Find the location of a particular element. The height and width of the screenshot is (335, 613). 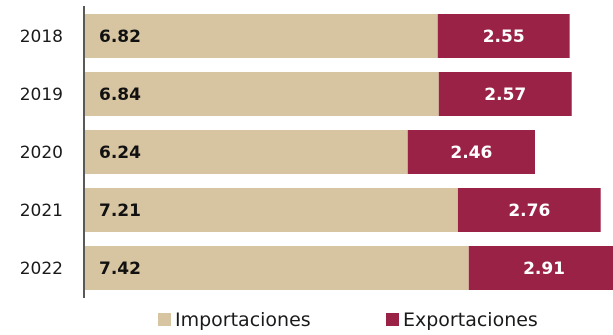

data-label-exportaciones-2022: 2.91 is located at coordinates (544, 269).